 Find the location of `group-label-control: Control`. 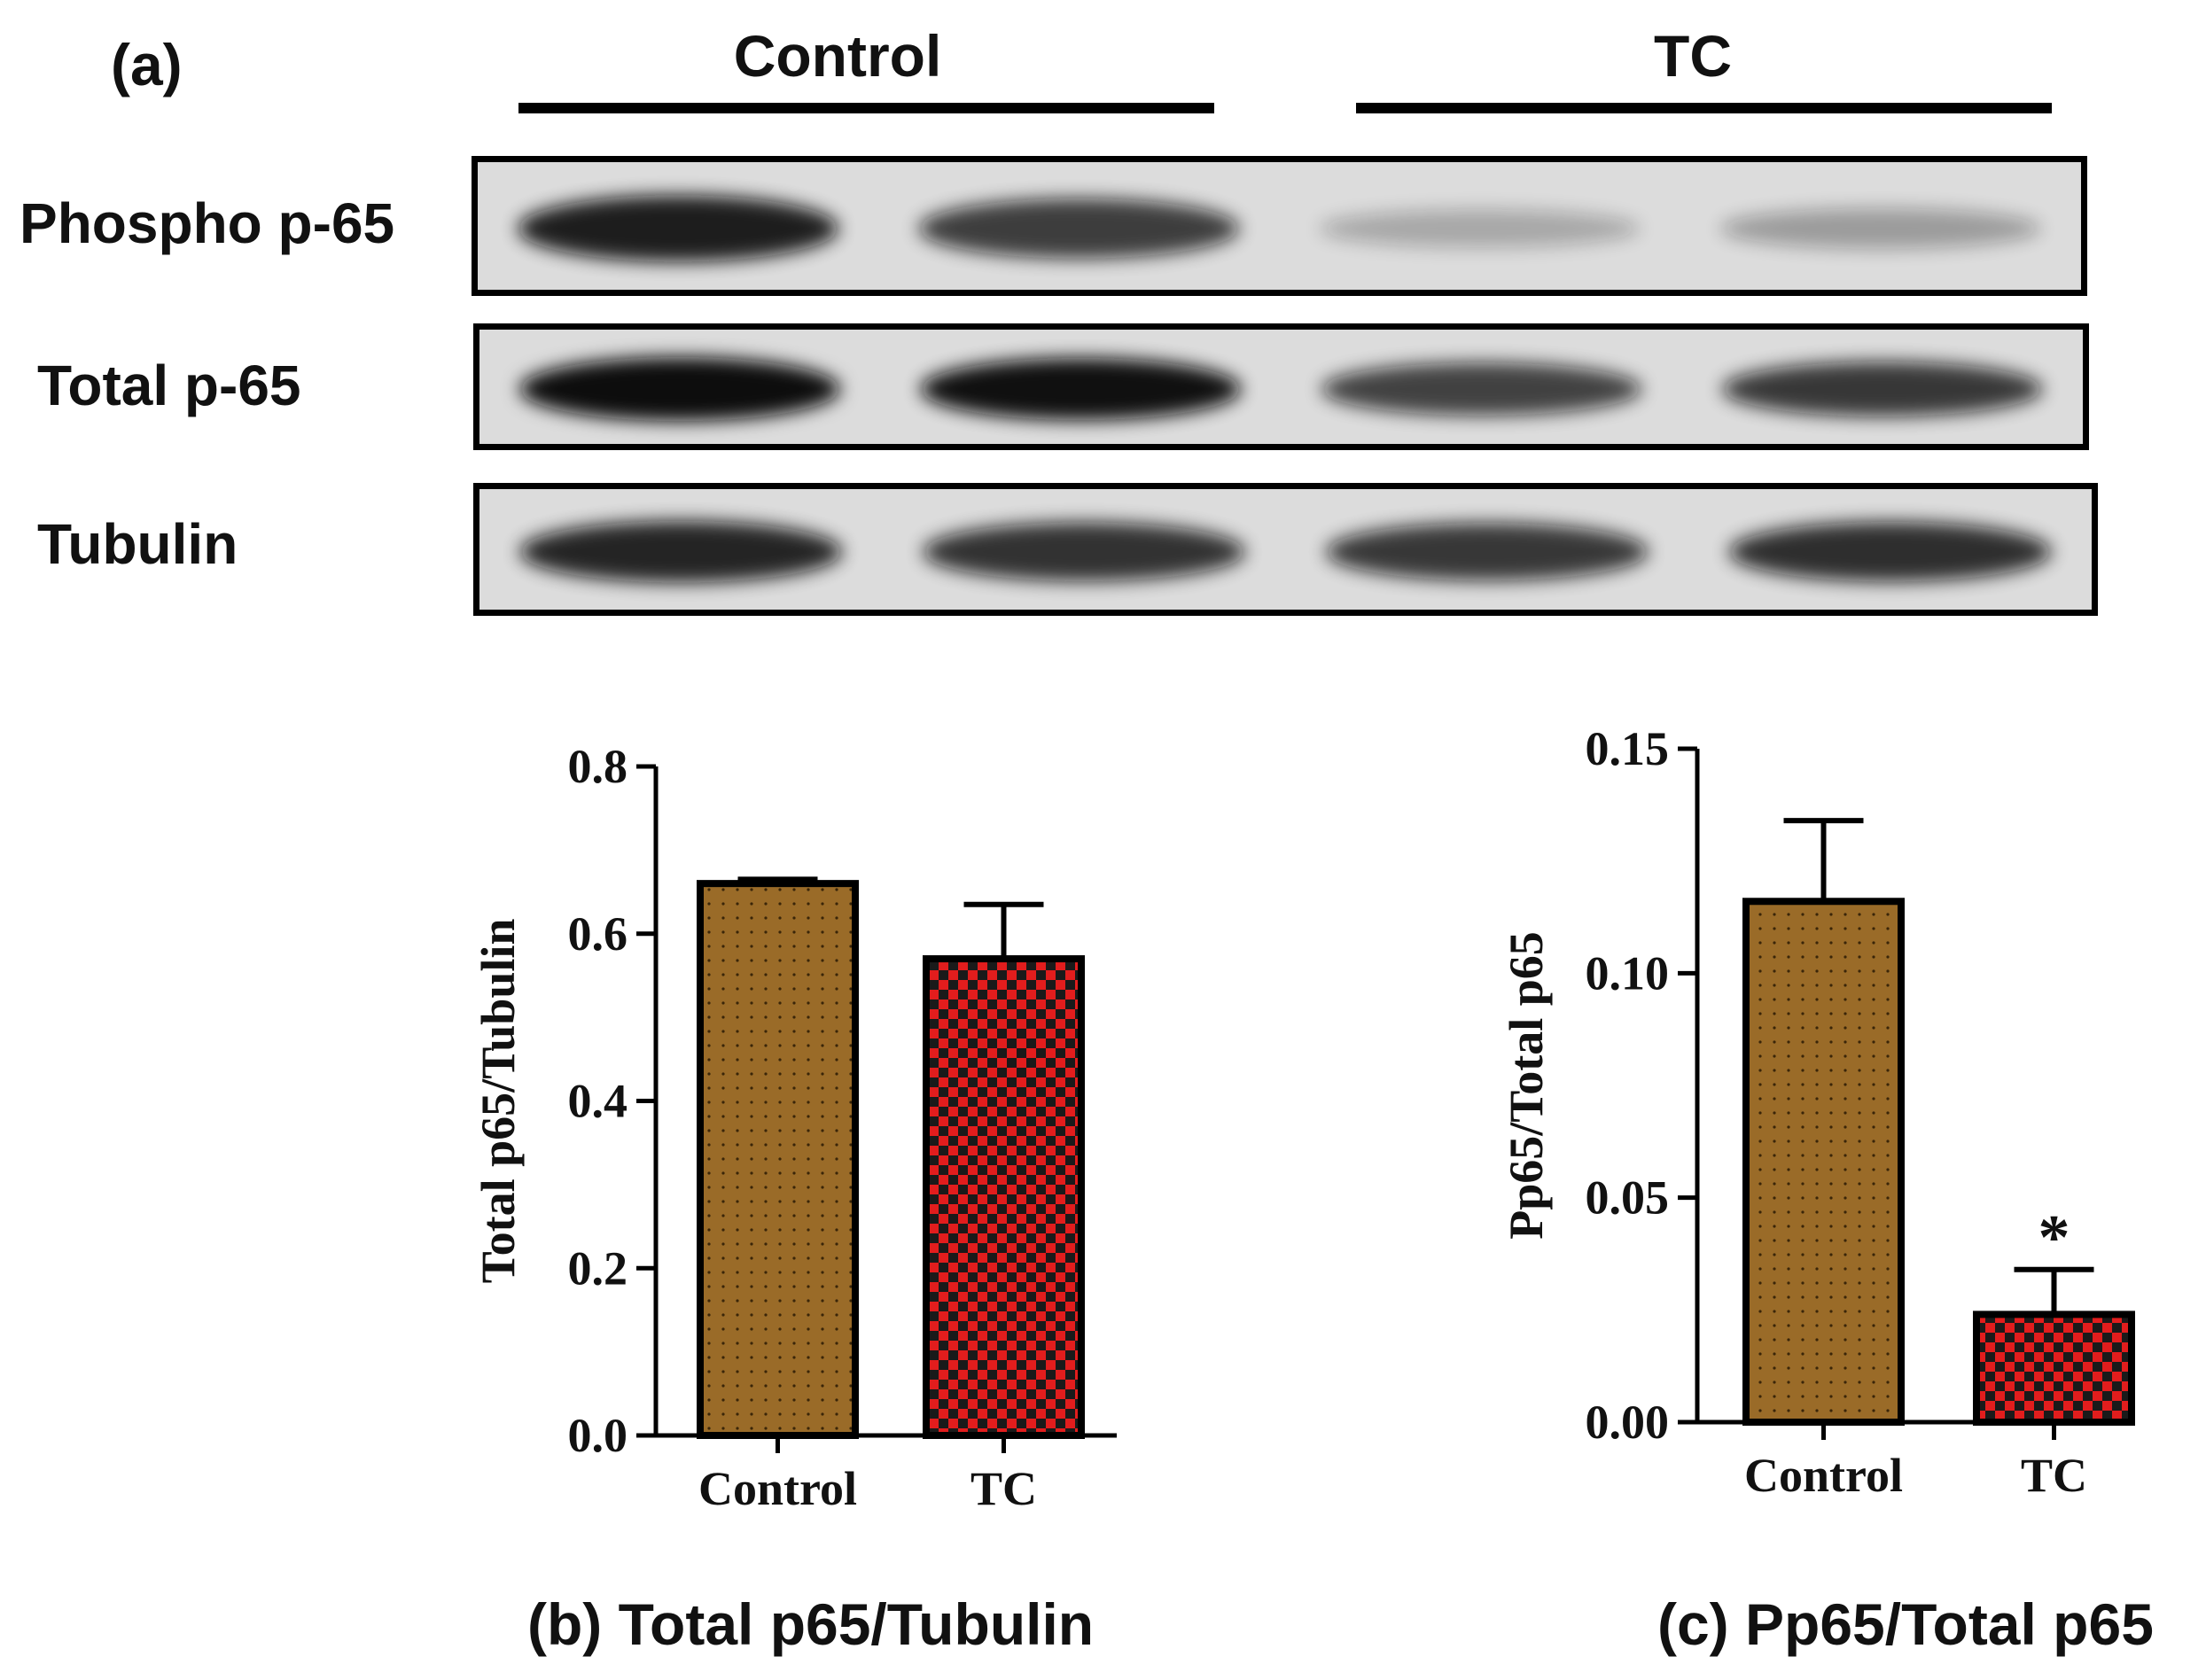

group-label-control: Control is located at coordinates (837, 56).